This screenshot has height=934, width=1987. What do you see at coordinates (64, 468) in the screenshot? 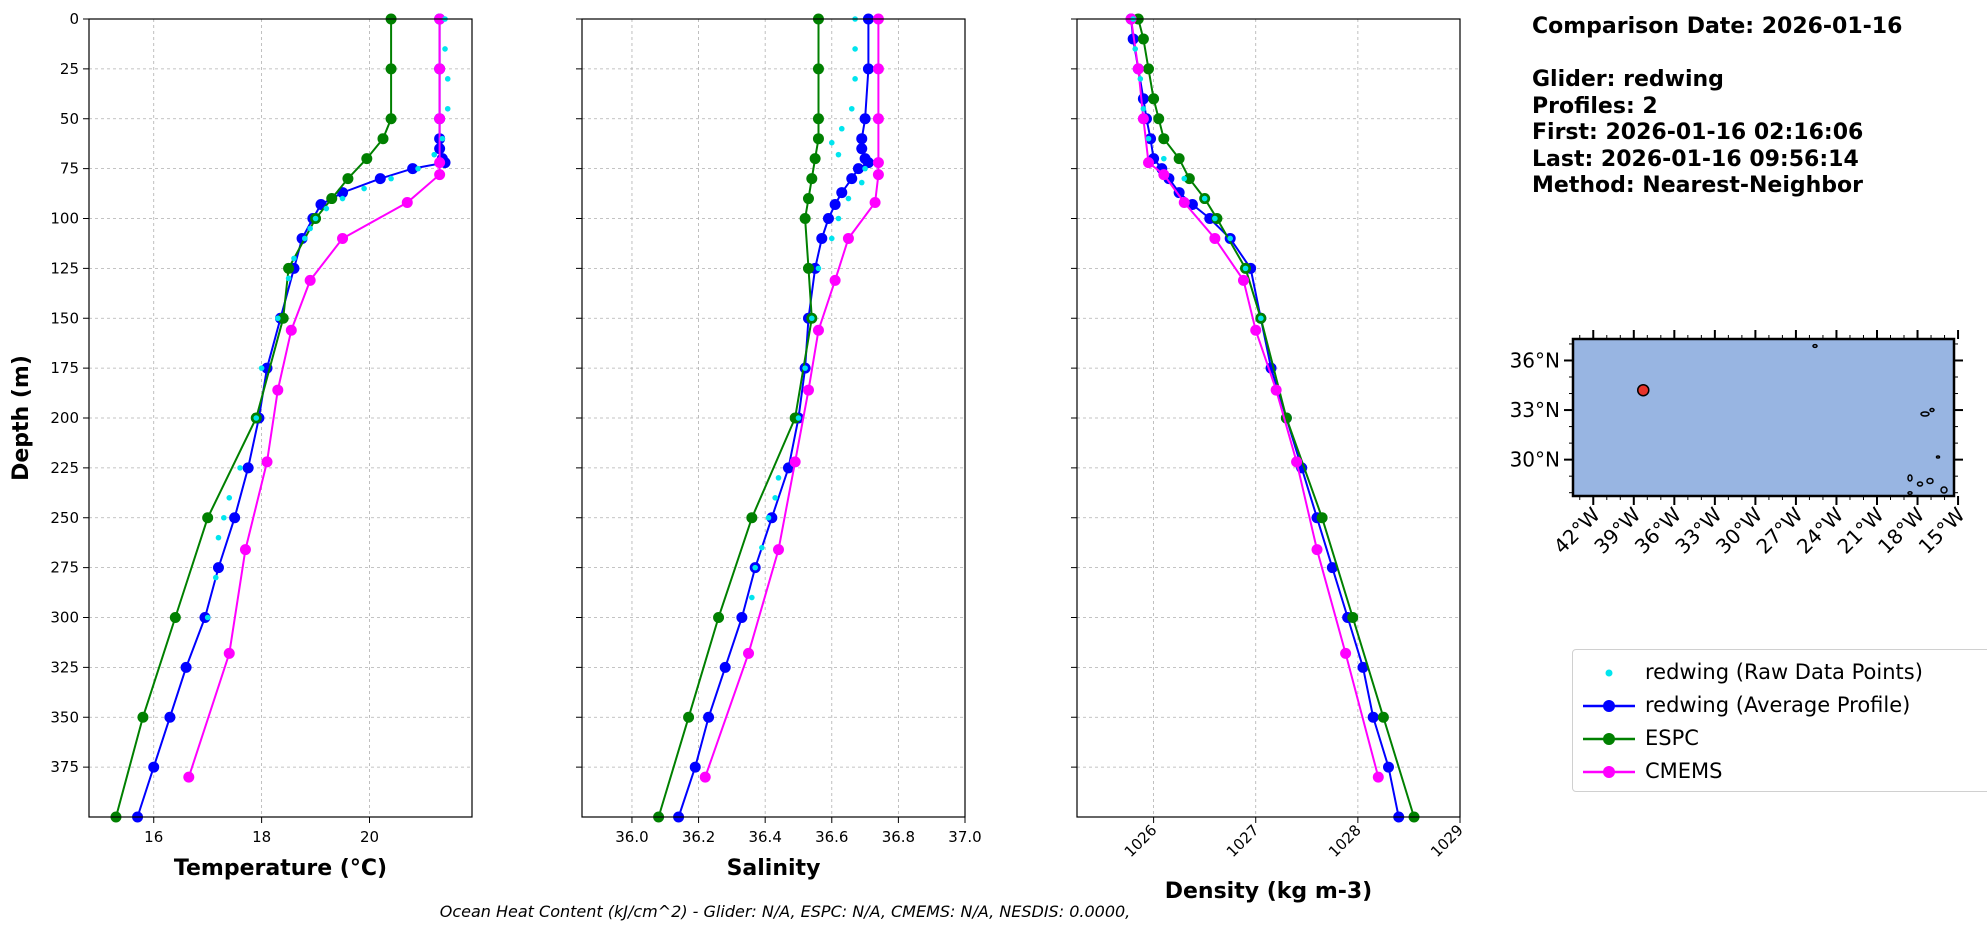
I see `y-tick-label: 225` at bounding box center [64, 468].